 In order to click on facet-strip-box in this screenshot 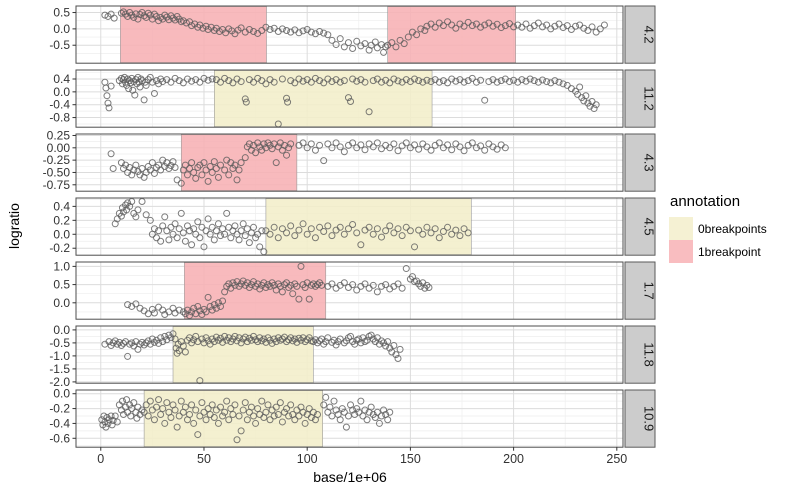, I will do `click(640, 226)`.